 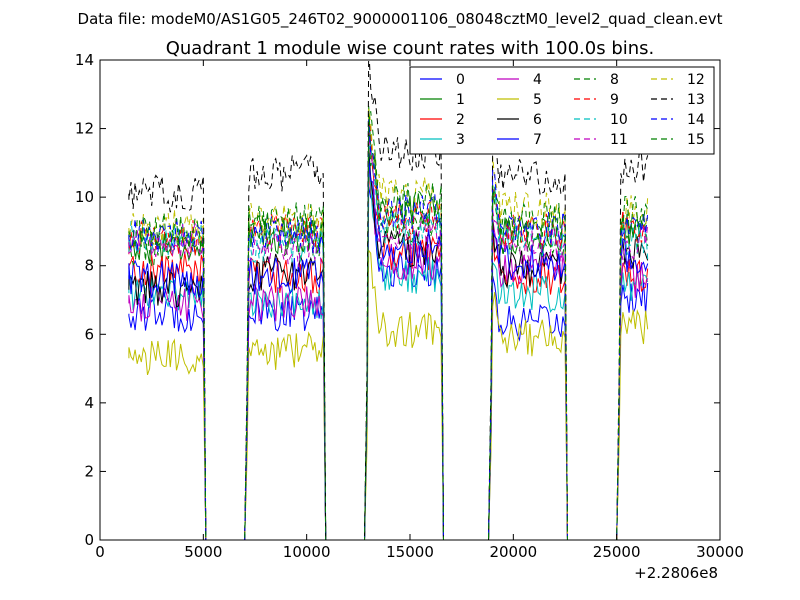 I want to click on y-tick-label: 4, so click(x=89, y=403).